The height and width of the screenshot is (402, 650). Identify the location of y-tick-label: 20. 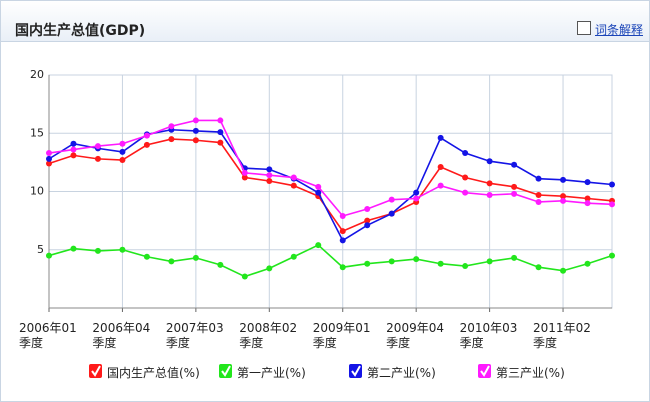
(37, 74).